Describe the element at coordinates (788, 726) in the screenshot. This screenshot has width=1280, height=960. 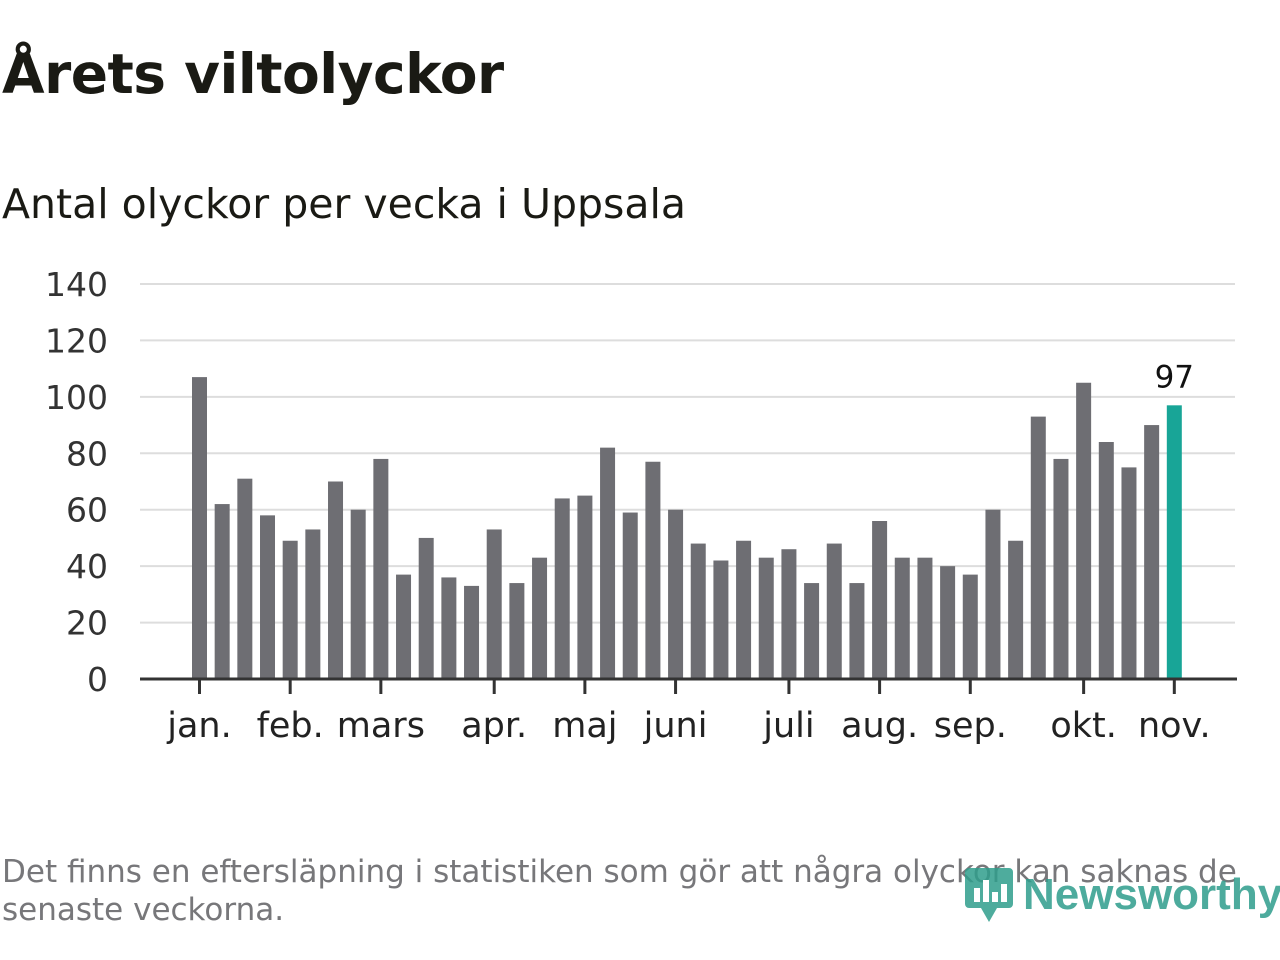
I see `x-tick-label-juli: juli` at that location.